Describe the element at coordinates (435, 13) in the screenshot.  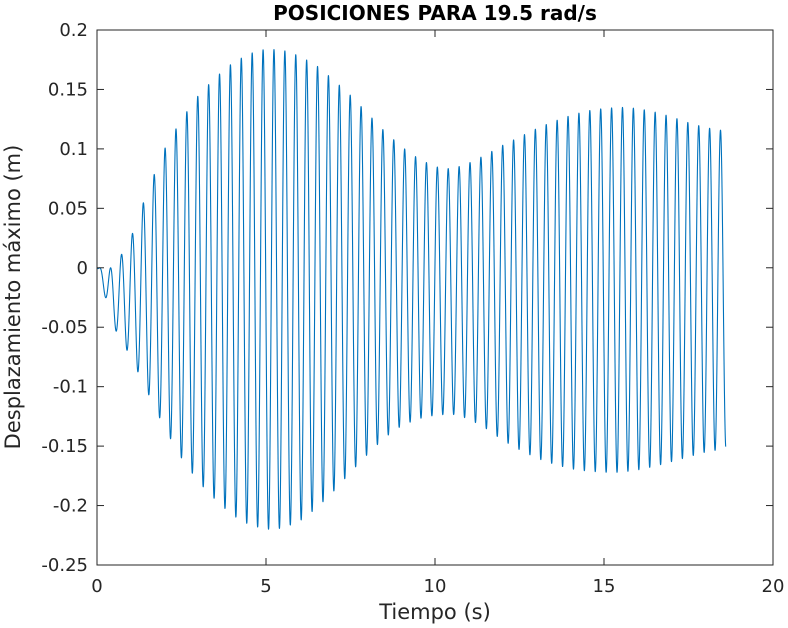
I see `chart-title: POSICIONES PARA 19.5 rad/s` at that location.